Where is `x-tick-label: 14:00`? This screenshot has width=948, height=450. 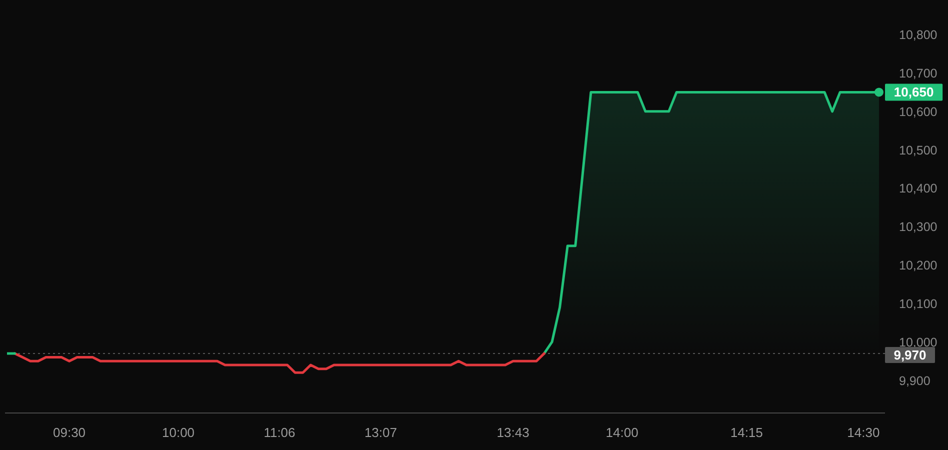 x-tick-label: 14:00 is located at coordinates (622, 432).